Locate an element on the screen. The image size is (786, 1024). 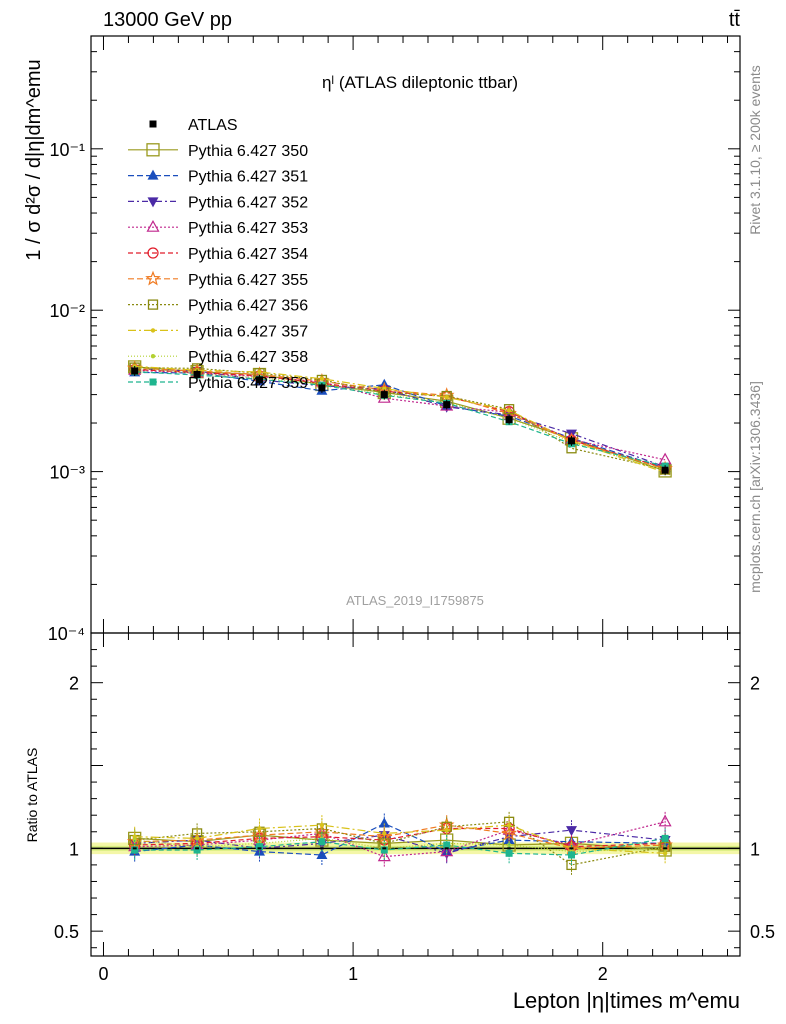
top-series-layer is located at coordinates (399, 419).